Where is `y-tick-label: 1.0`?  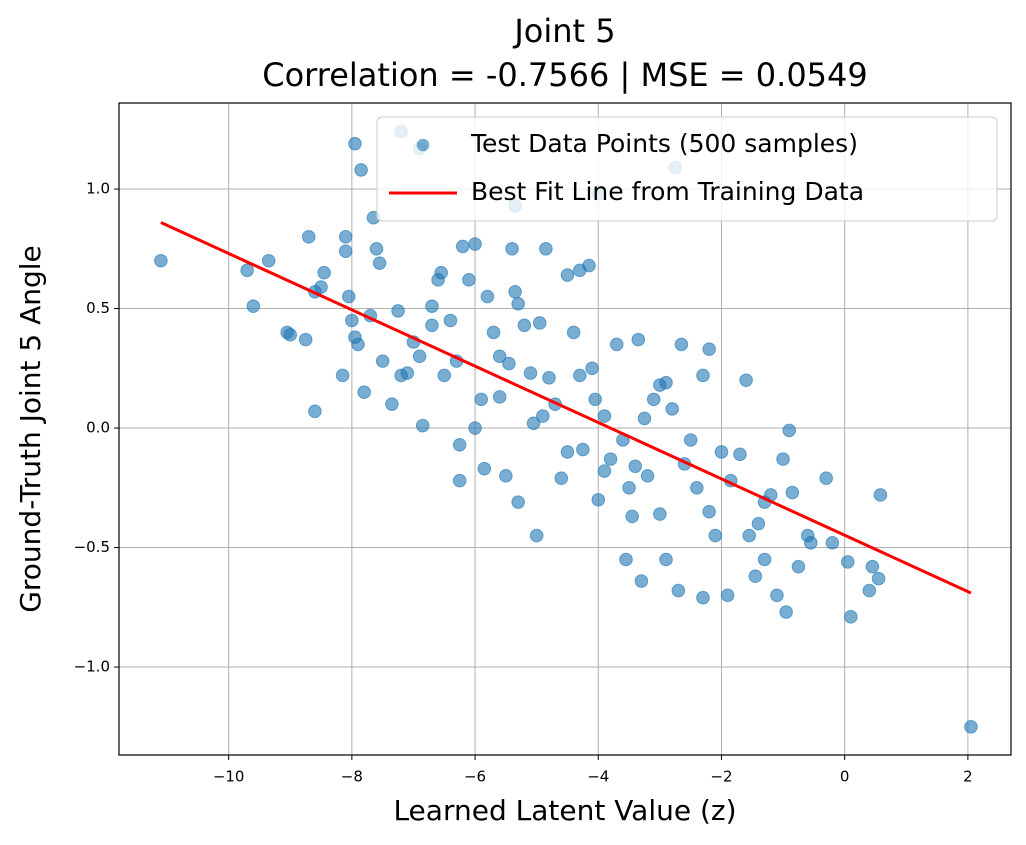
y-tick-label: 1.0 is located at coordinates (98, 189).